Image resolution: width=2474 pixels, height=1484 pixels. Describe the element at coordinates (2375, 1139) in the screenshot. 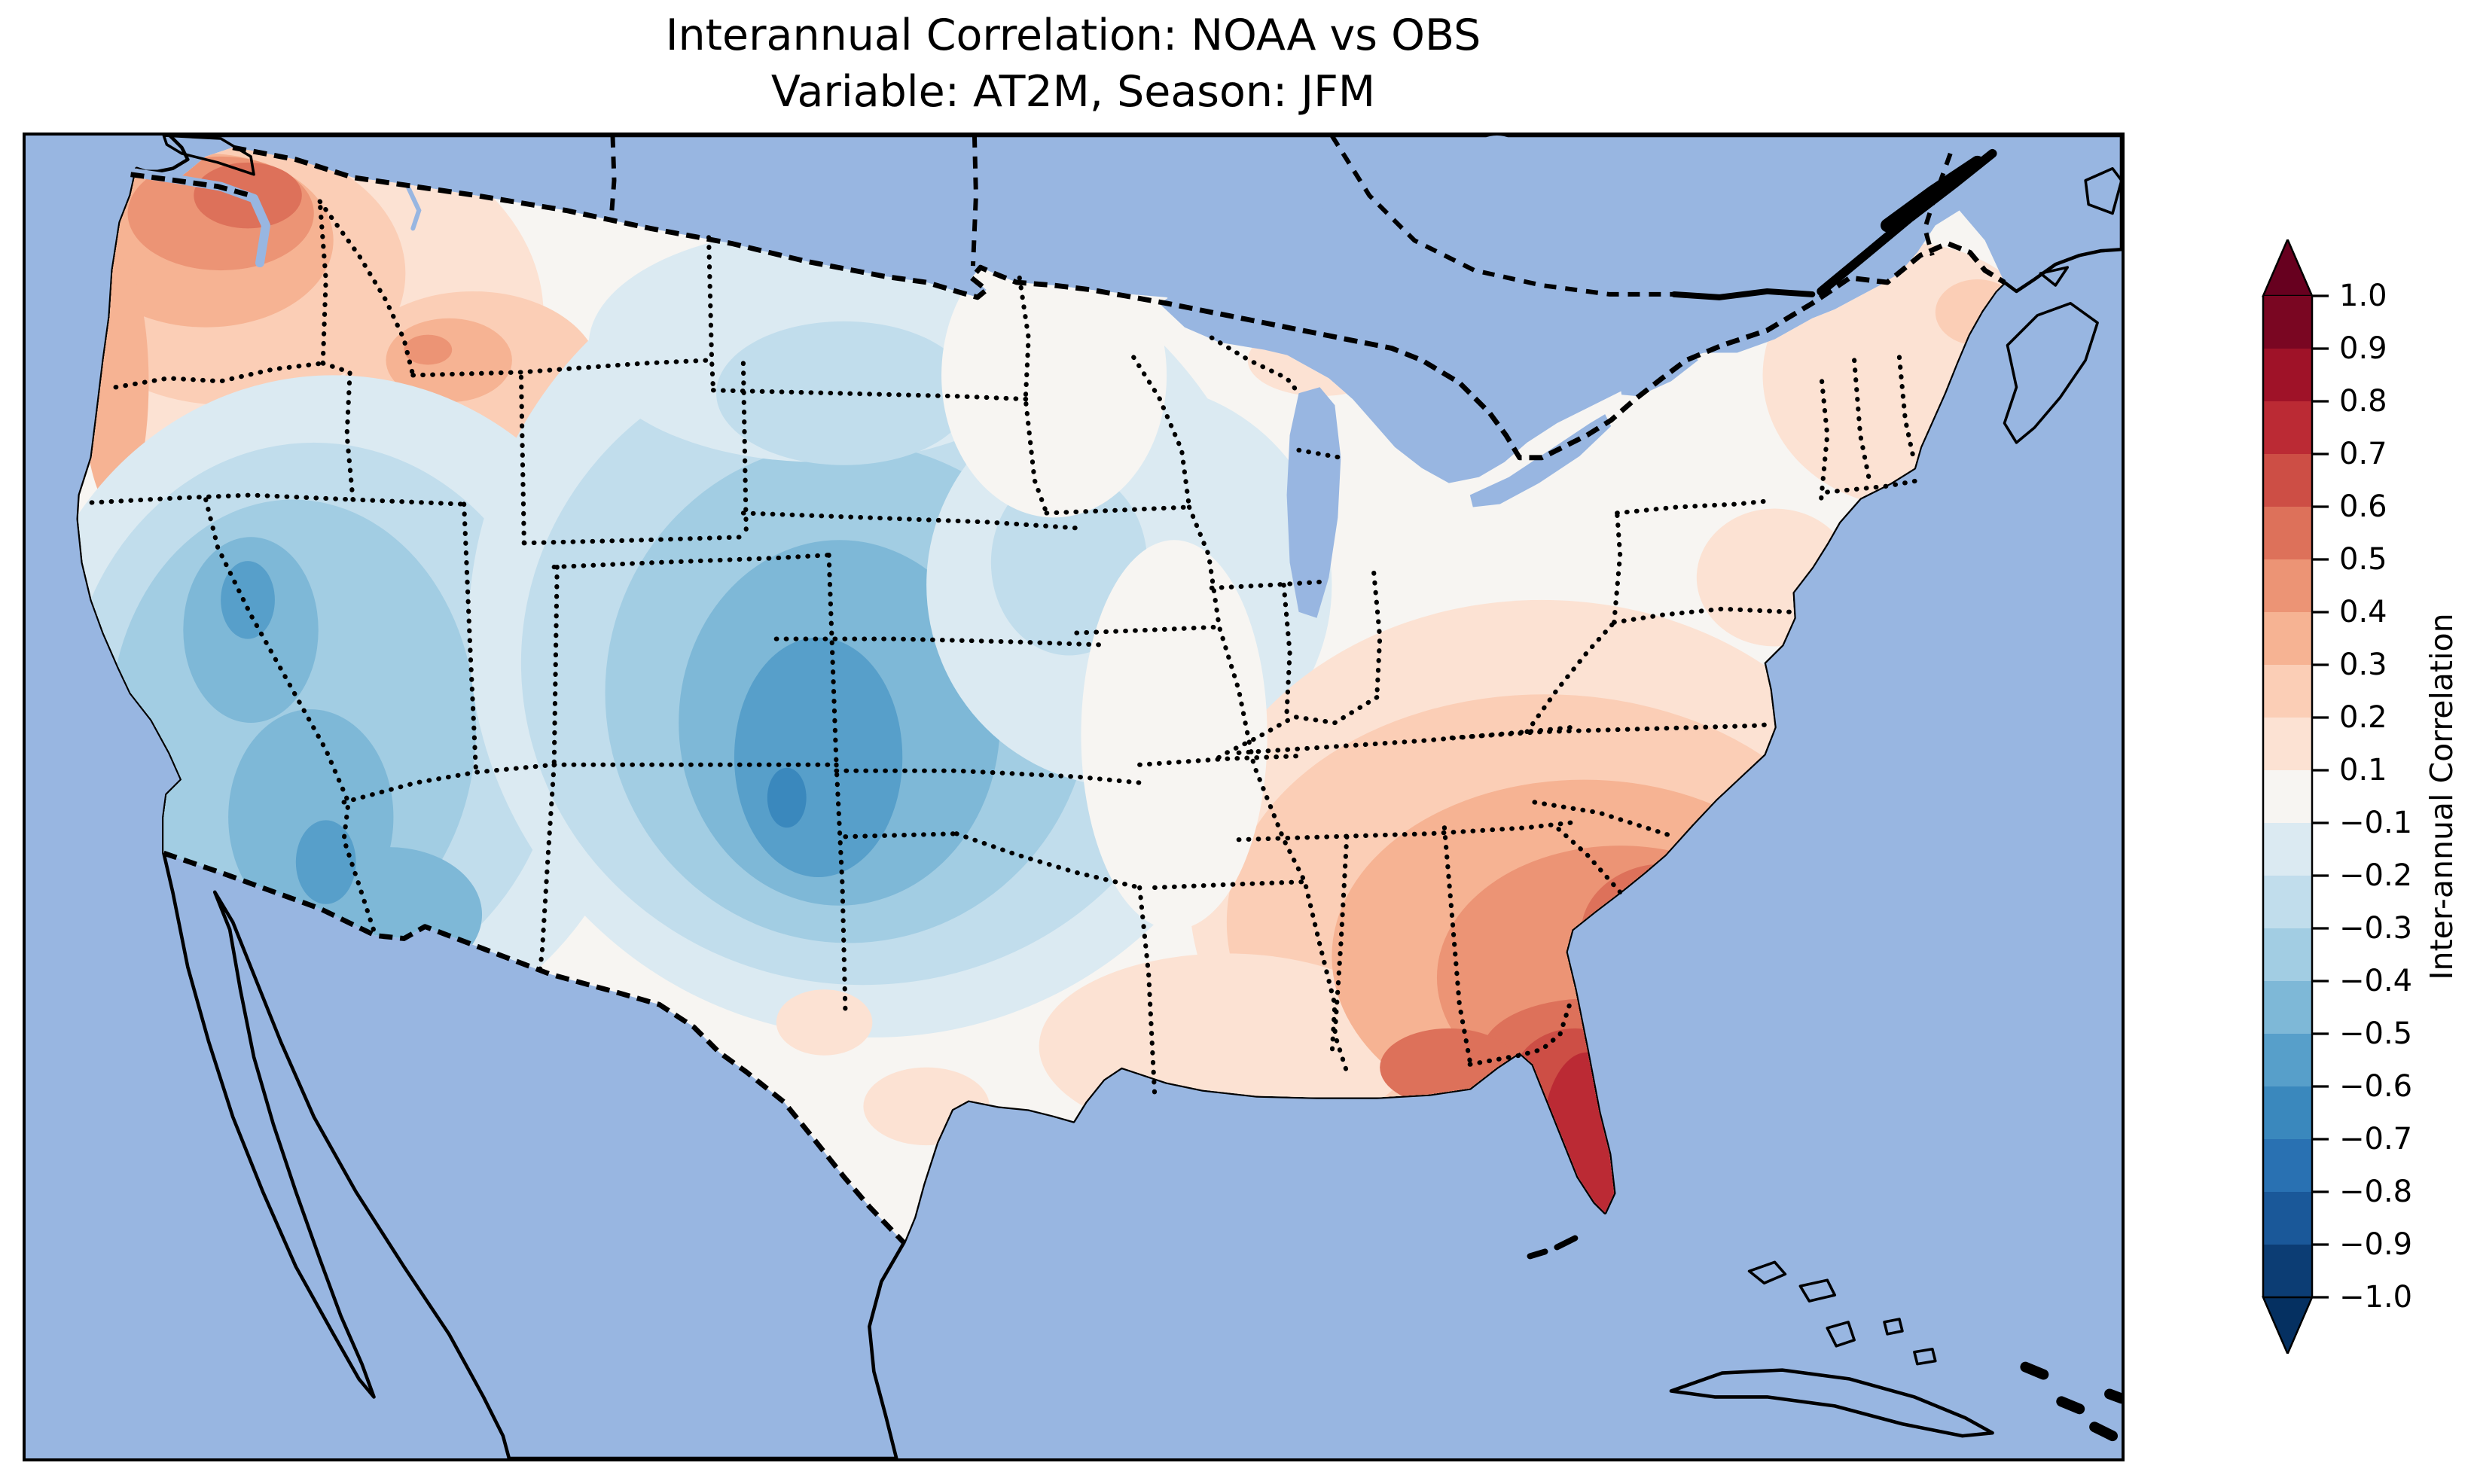

I see `colorbar-tick-label: −0.7` at that location.